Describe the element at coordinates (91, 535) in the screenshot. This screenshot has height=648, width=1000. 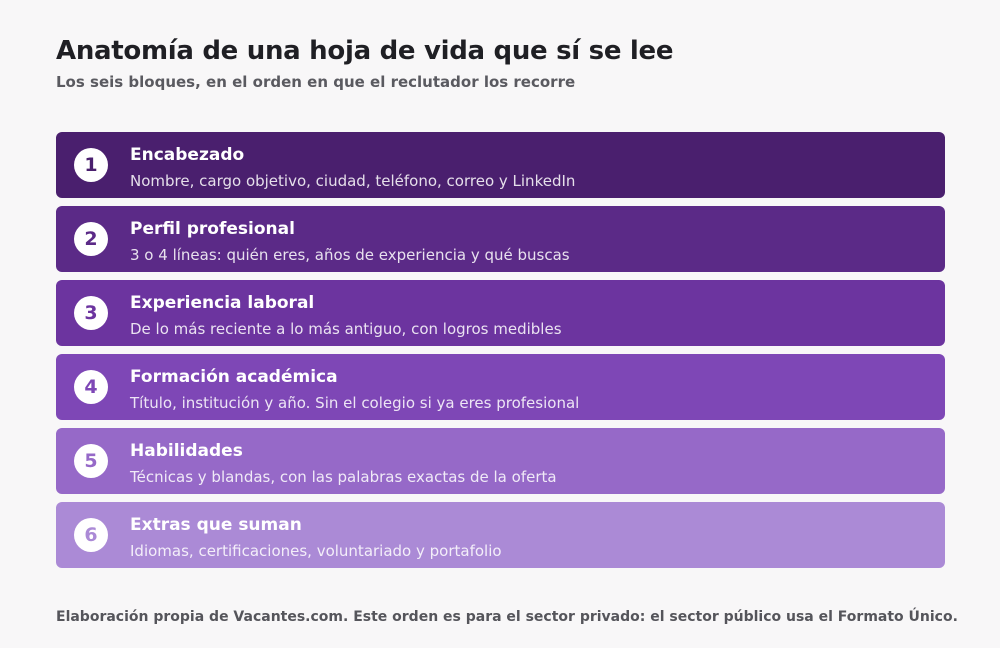
I see `block-number-badge: 6` at that location.